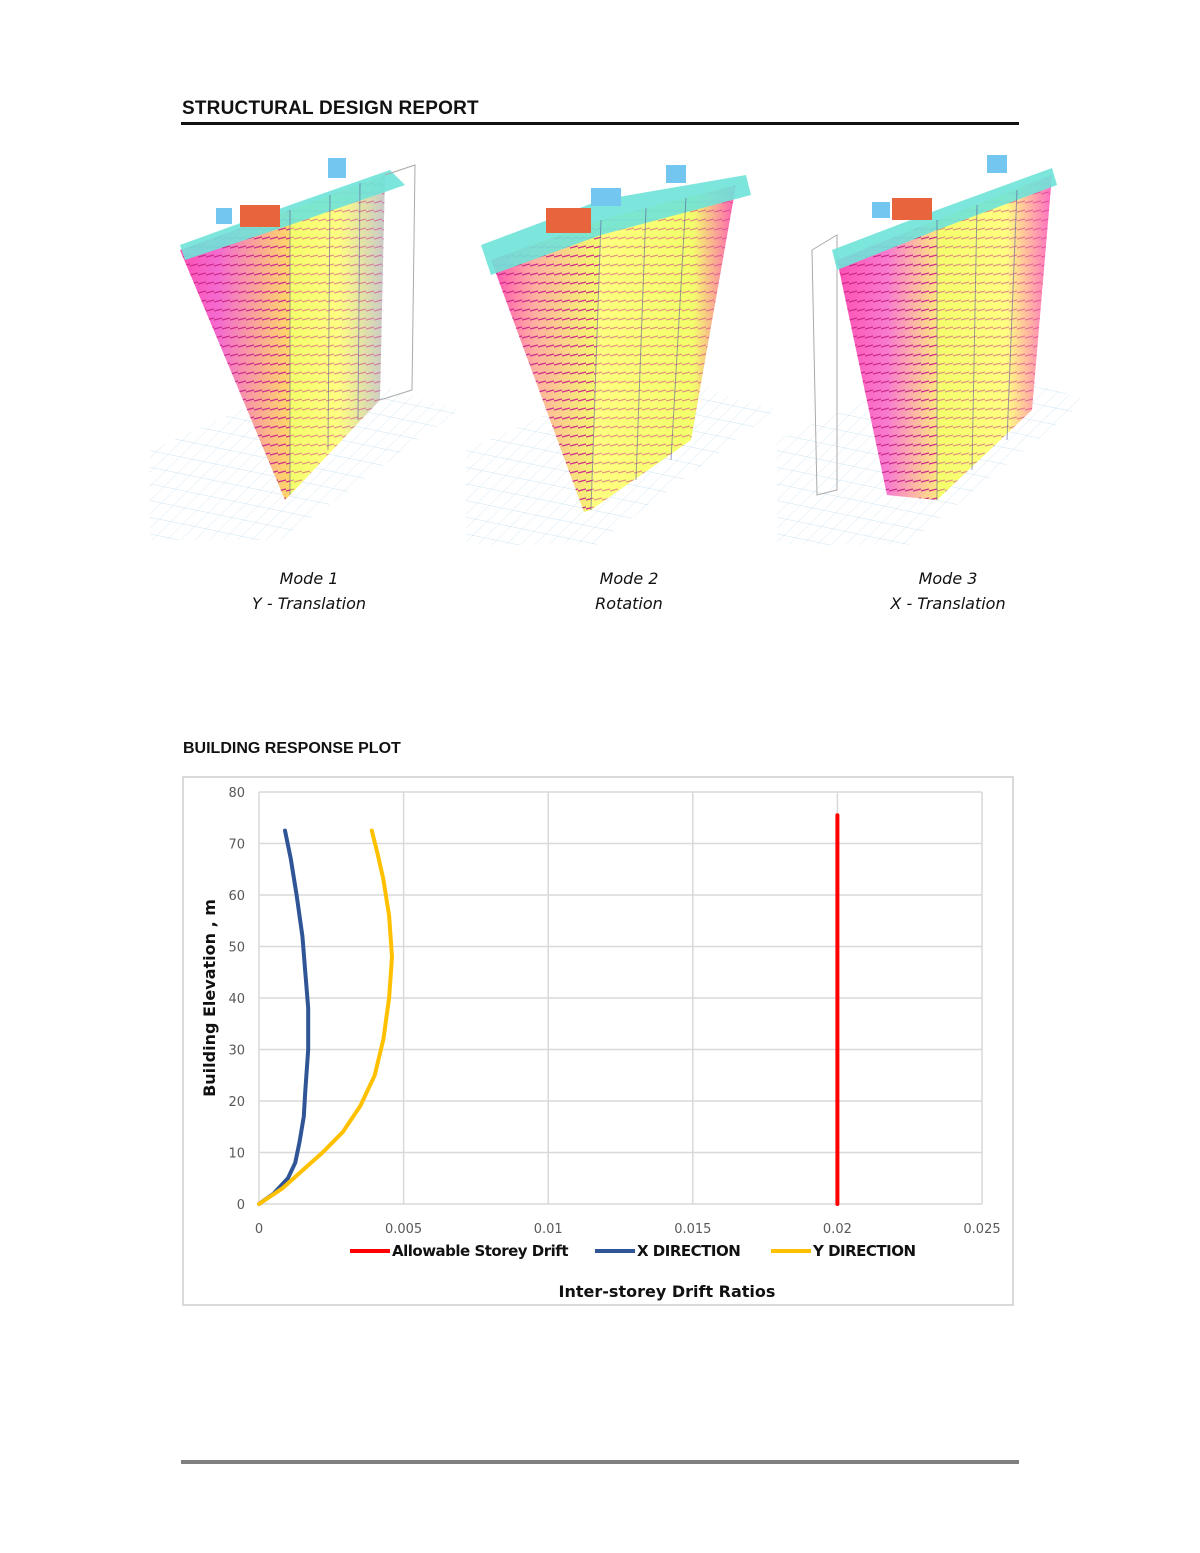 The image size is (1200, 1553). I want to click on y-tick-label: 0, so click(241, 1205).